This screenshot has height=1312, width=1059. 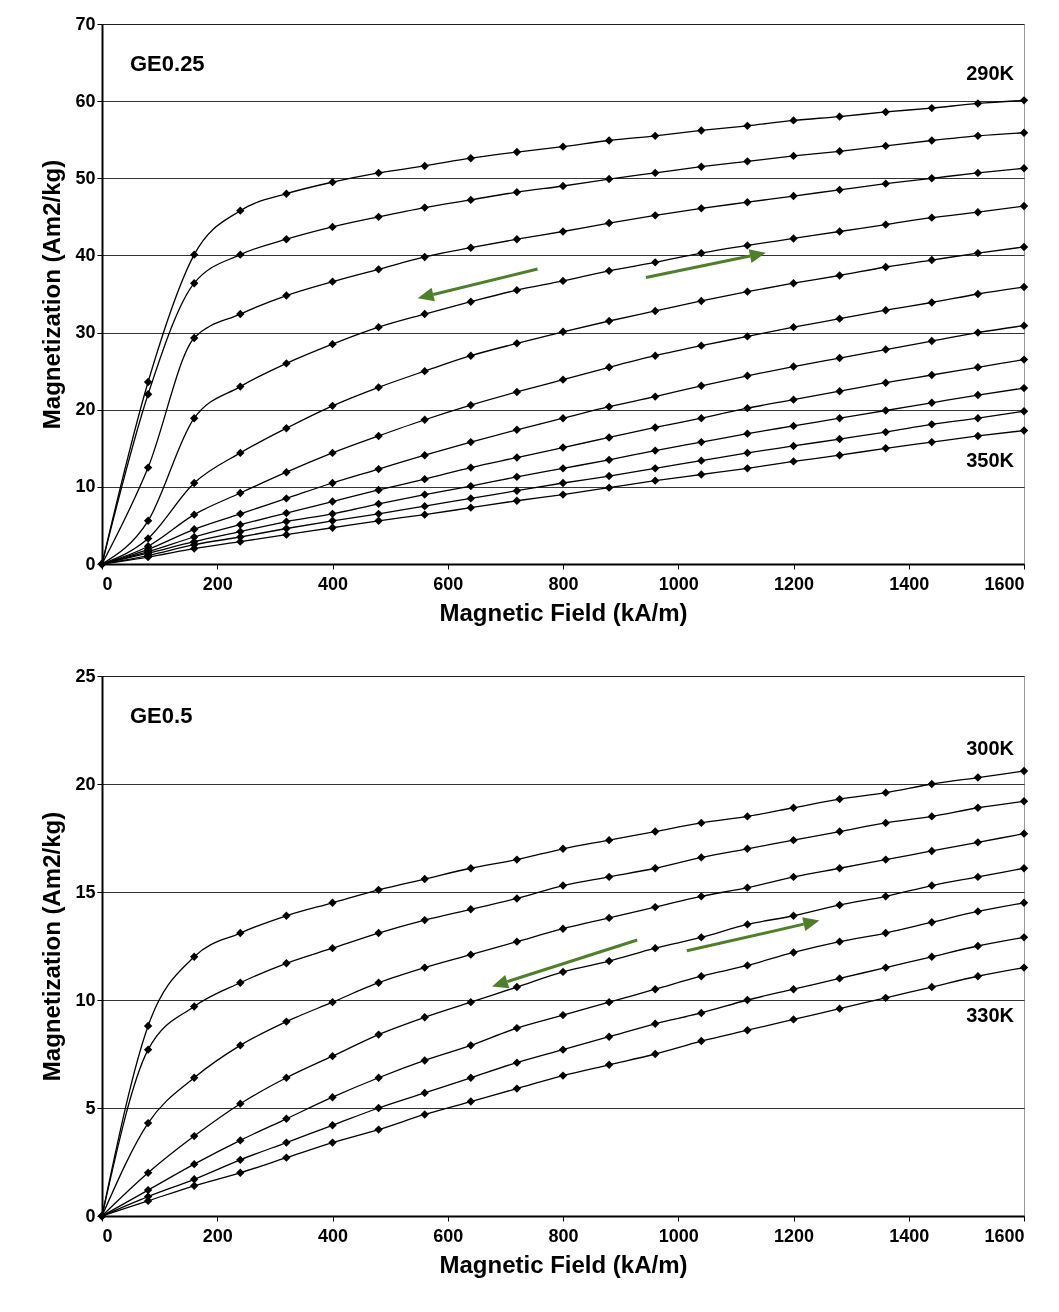 What do you see at coordinates (161, 715) in the screenshot?
I see `annotation: GE0.5` at bounding box center [161, 715].